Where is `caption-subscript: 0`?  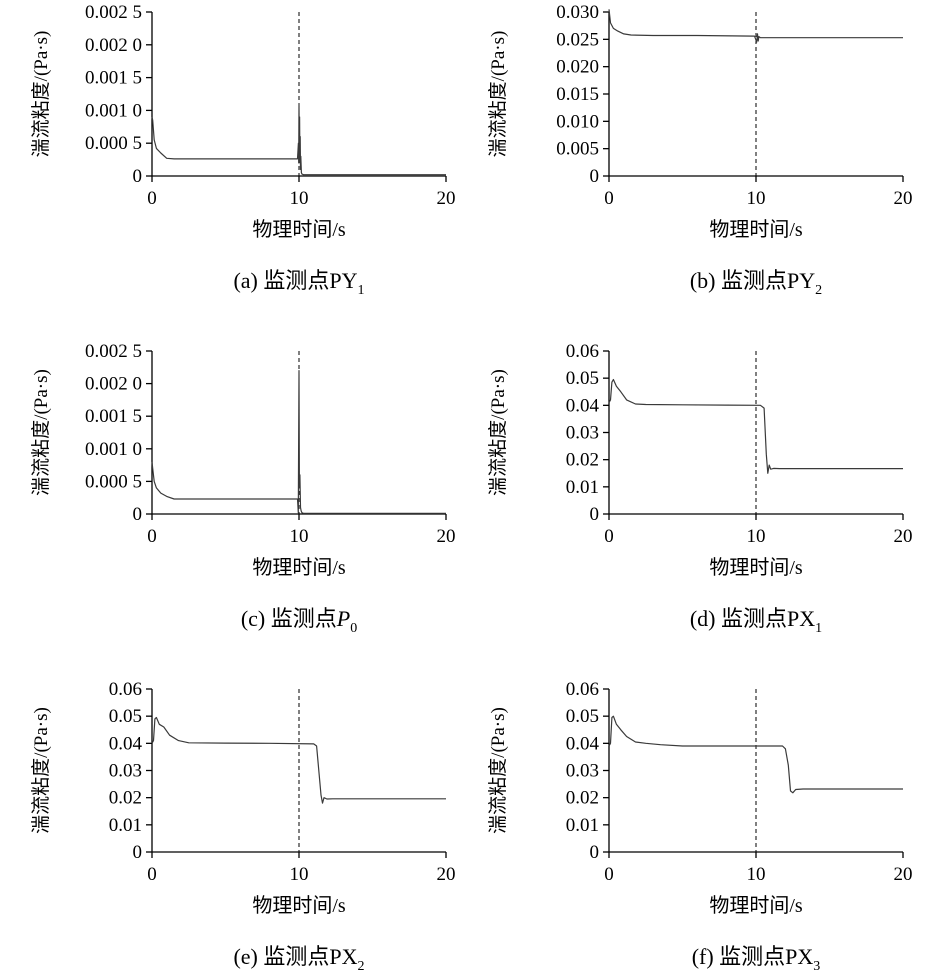
caption-subscript: 0 is located at coordinates (353, 628).